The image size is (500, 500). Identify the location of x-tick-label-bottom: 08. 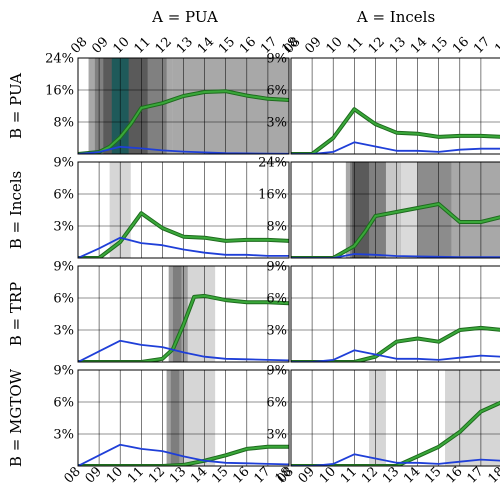
(73, 475).